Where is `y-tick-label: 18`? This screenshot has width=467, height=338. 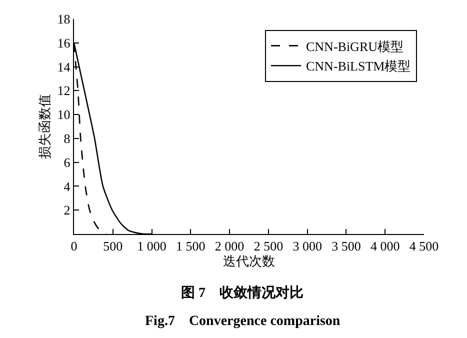
y-tick-label: 18 is located at coordinates (63, 19).